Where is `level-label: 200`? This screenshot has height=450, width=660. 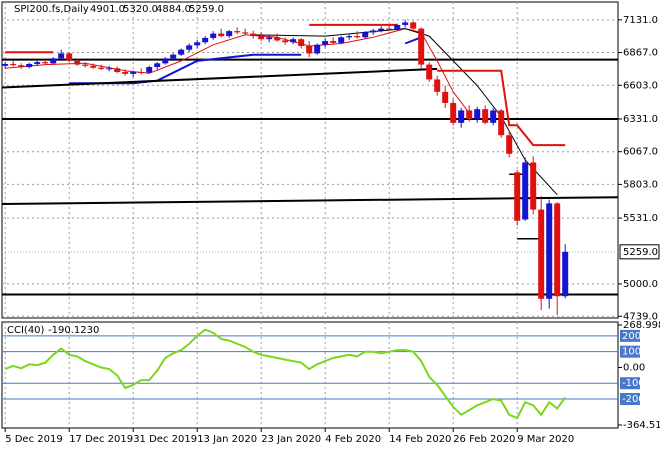 level-label: 200 is located at coordinates (631, 336).